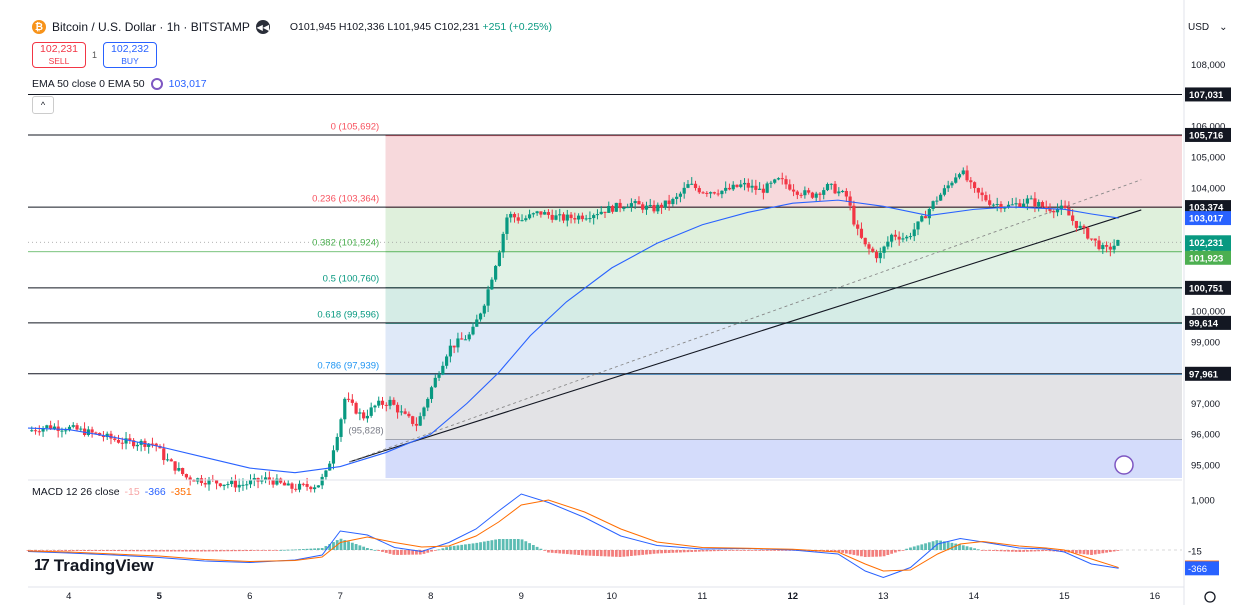 The width and height of the screenshot is (1236, 616). What do you see at coordinates (974, 596) in the screenshot?
I see `time-tick: 14` at bounding box center [974, 596].